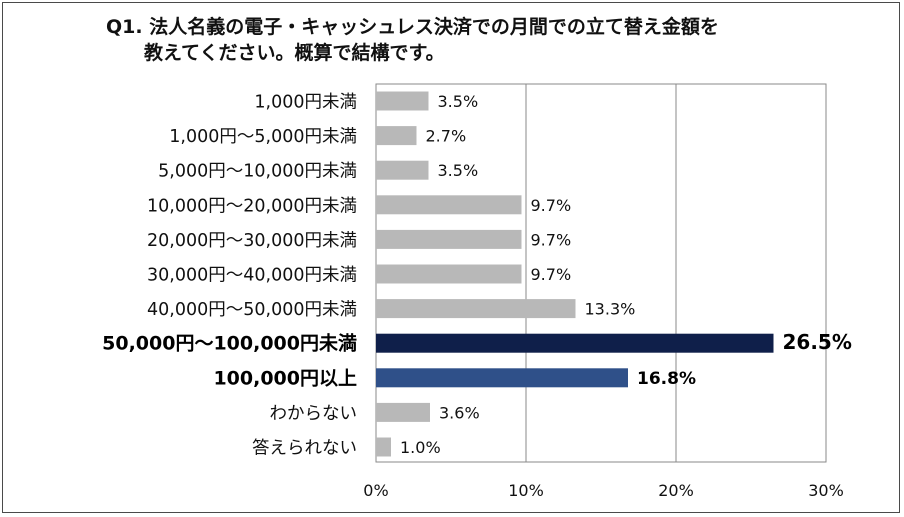 Image resolution: width=904 pixels, height=517 pixels. I want to click on category-label: 100,000円以上, so click(285, 378).